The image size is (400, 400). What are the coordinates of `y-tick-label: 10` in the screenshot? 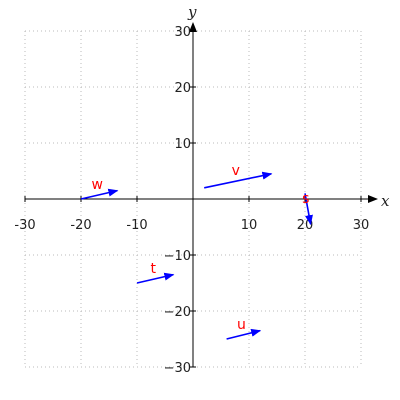 It's located at (182, 144).